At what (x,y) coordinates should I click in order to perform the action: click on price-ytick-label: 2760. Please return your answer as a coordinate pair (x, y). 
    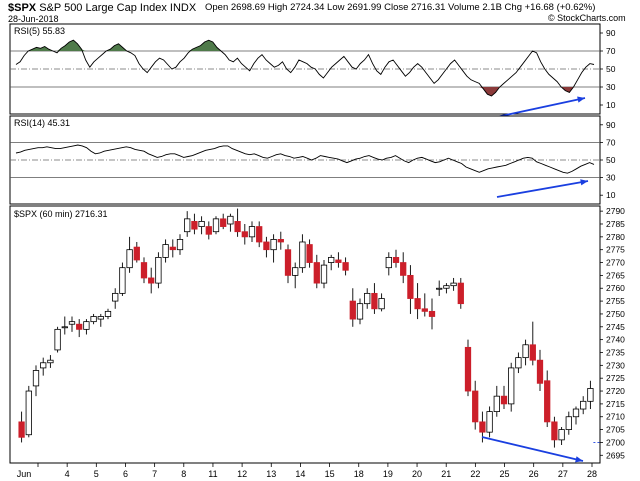
    Looking at the image, I should click on (615, 288).